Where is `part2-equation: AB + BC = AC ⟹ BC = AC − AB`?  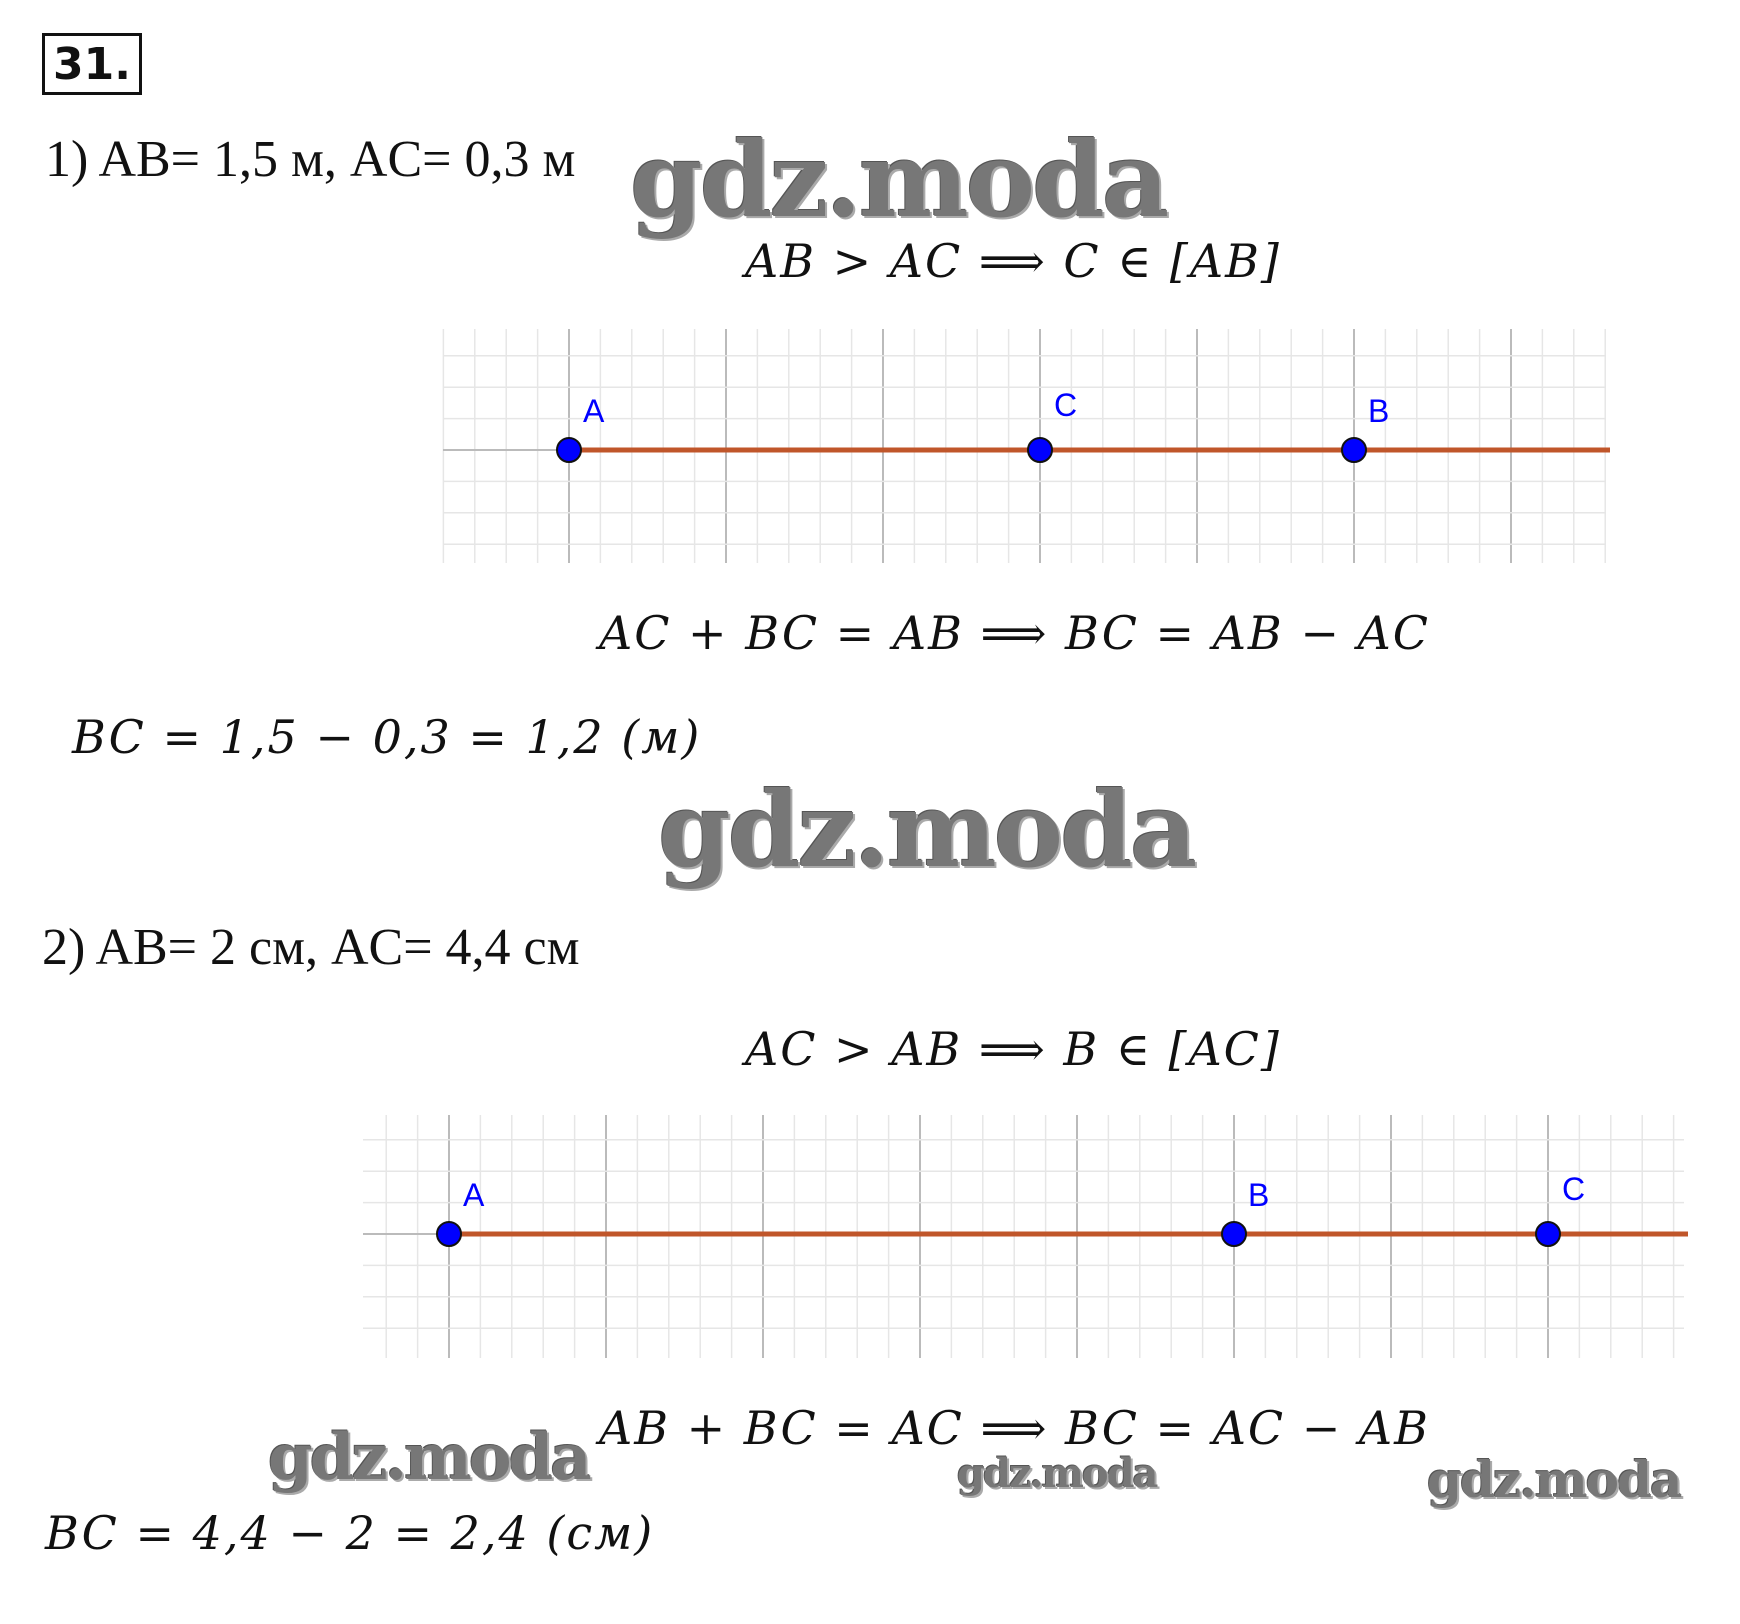 part2-equation: AB + BC = AC ⟹ BC = AC − AB is located at coordinates (1014, 1428).